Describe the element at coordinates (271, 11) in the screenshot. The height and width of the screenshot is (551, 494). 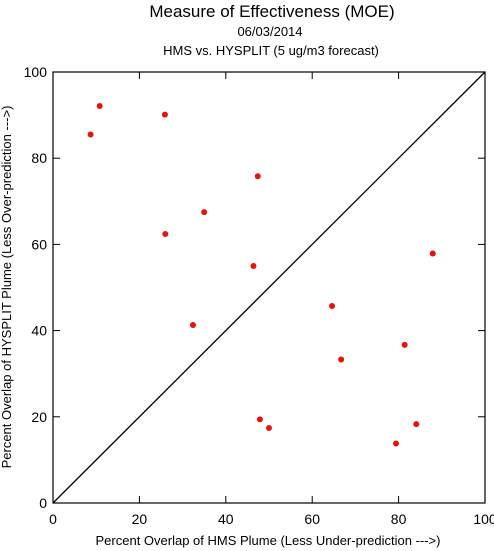
I see `chart-title: Measure of Effectiveness (MOE)` at that location.